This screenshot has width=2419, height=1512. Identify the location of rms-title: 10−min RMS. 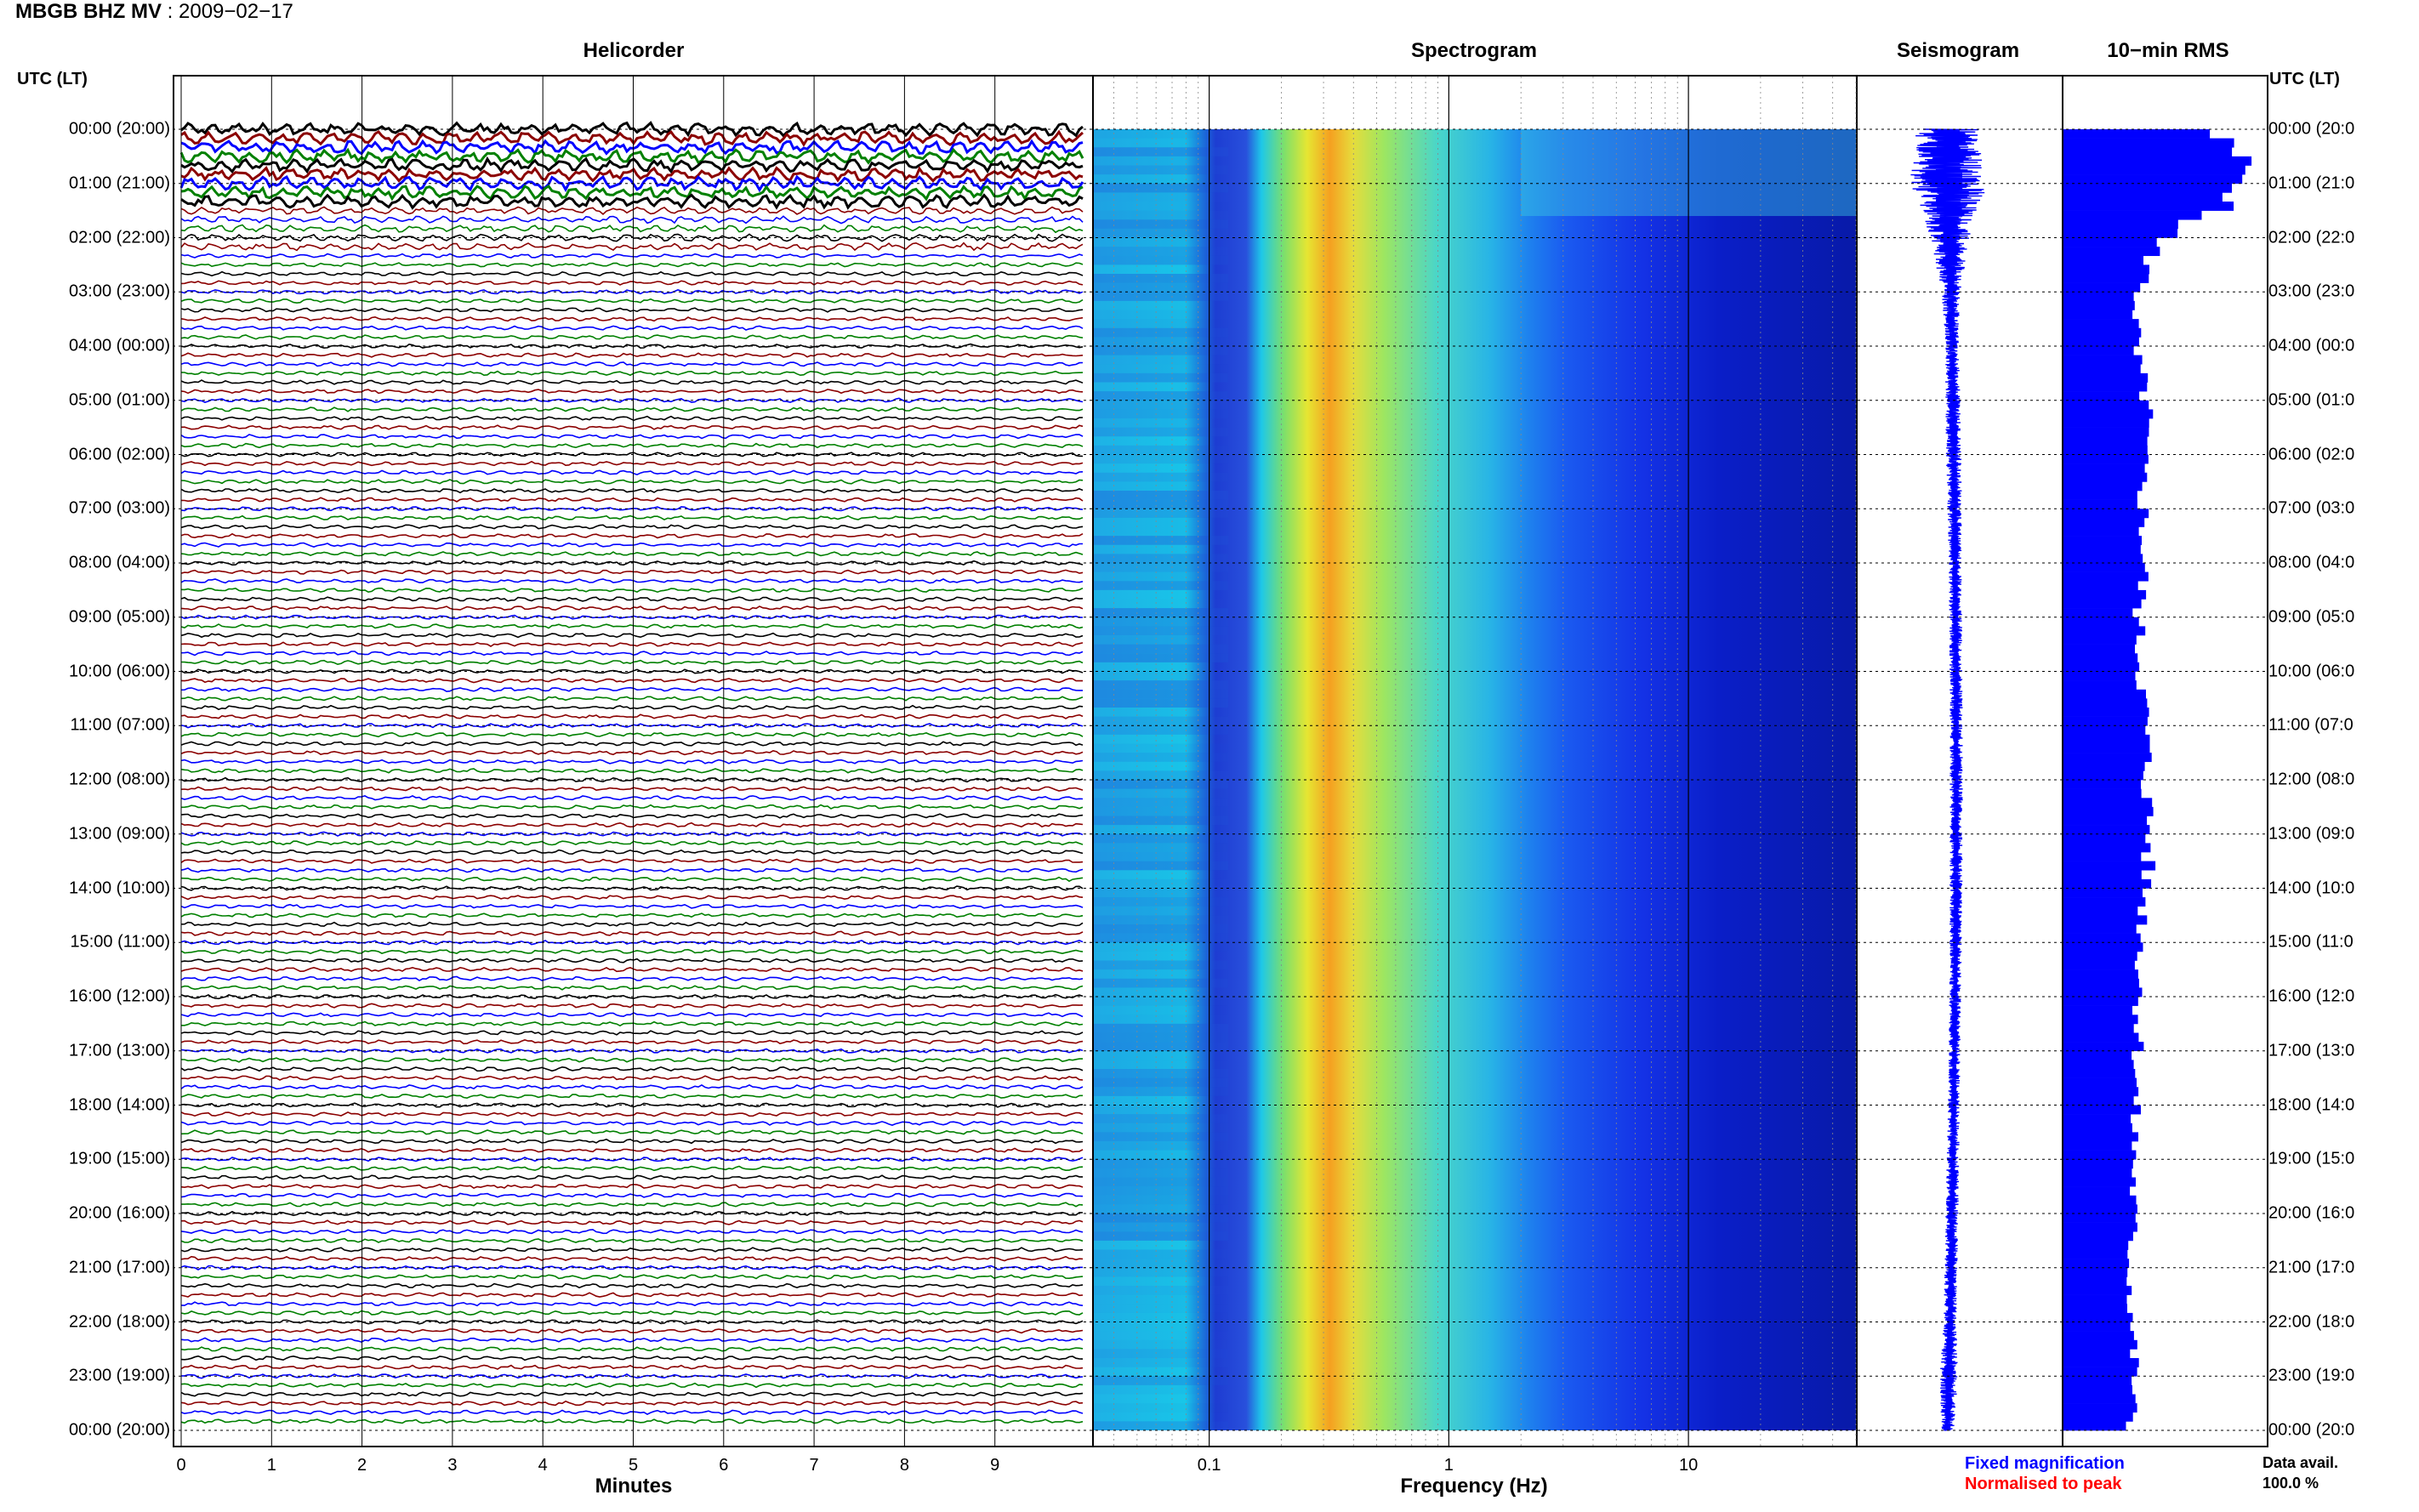
(2168, 50).